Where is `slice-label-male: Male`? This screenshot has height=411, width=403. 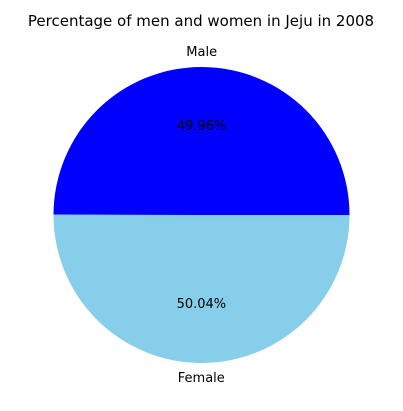 slice-label-male: Male is located at coordinates (201, 52).